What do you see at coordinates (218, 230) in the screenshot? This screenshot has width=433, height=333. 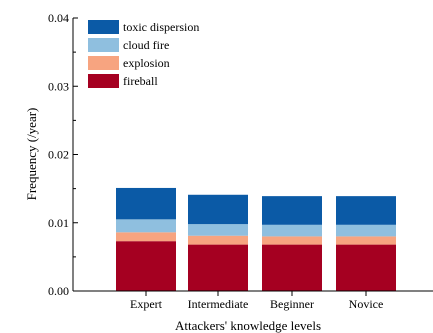 I see `bar-cloud-fire-intermediate` at bounding box center [218, 230].